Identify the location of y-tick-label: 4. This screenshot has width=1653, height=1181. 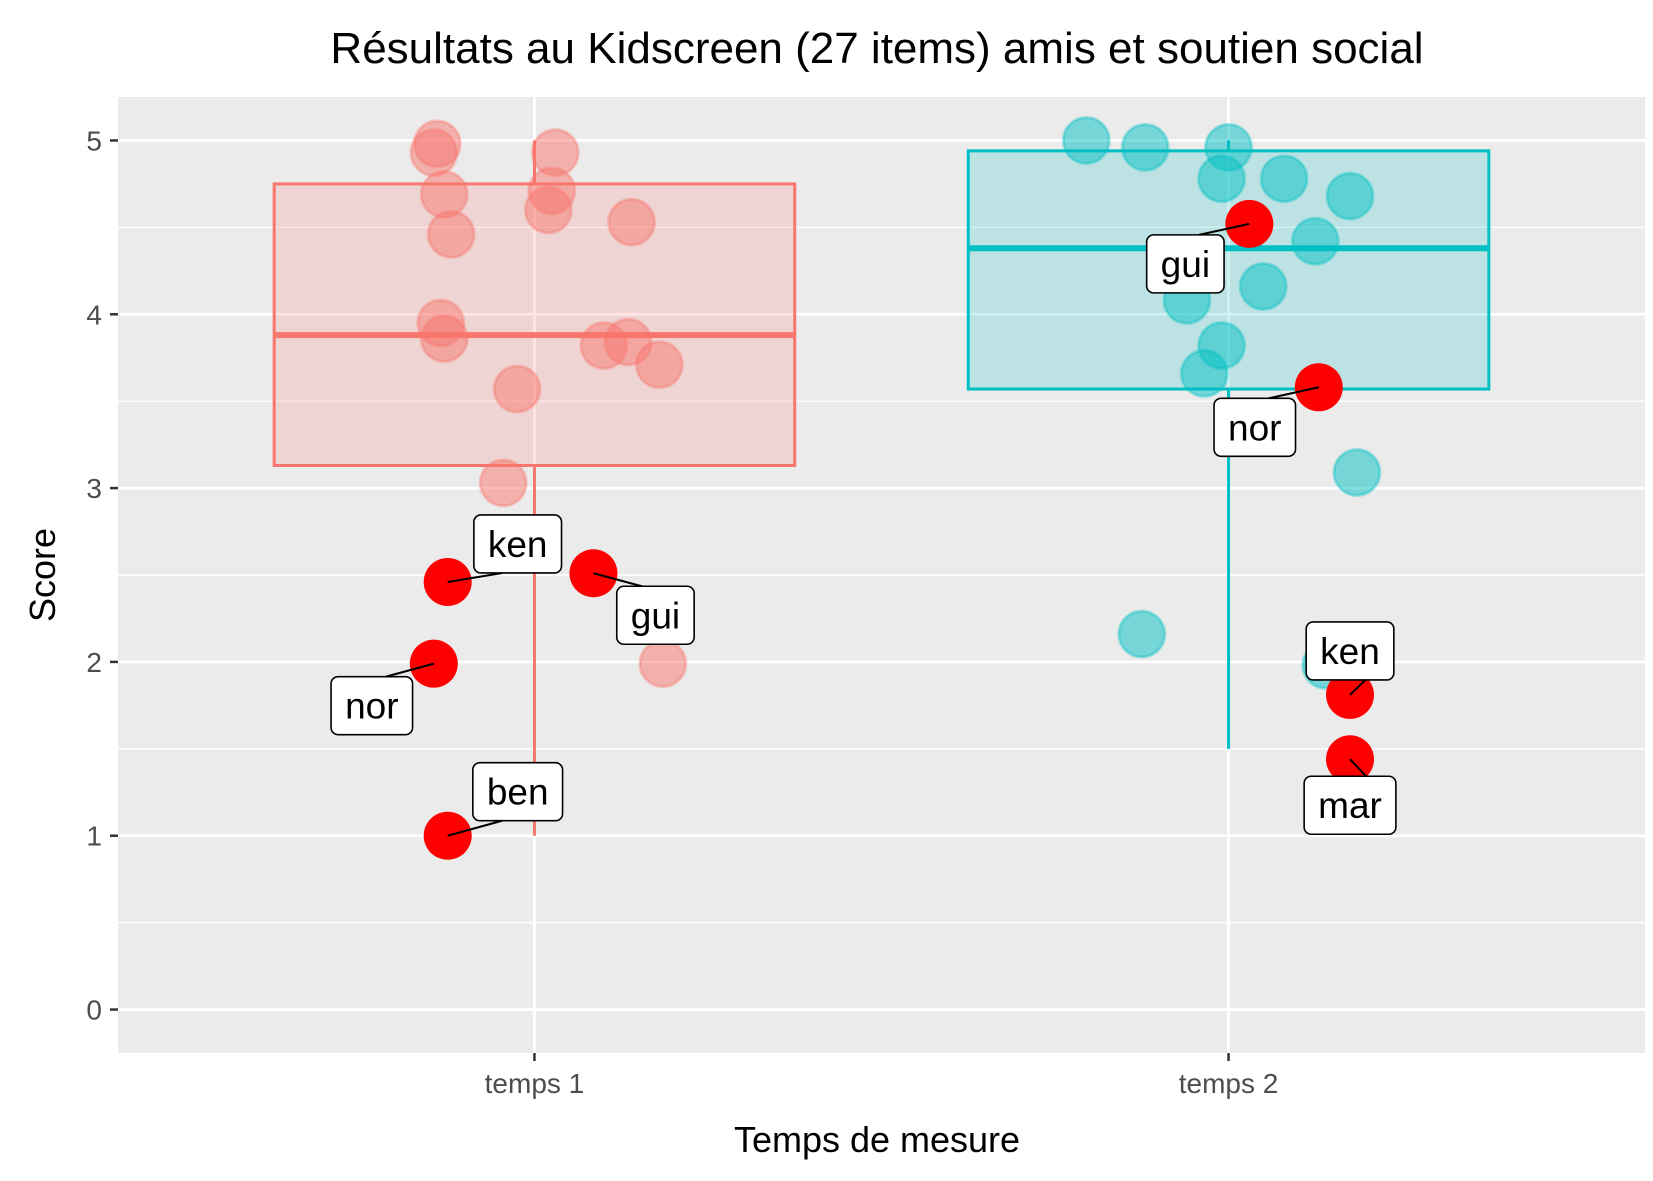
(94, 314).